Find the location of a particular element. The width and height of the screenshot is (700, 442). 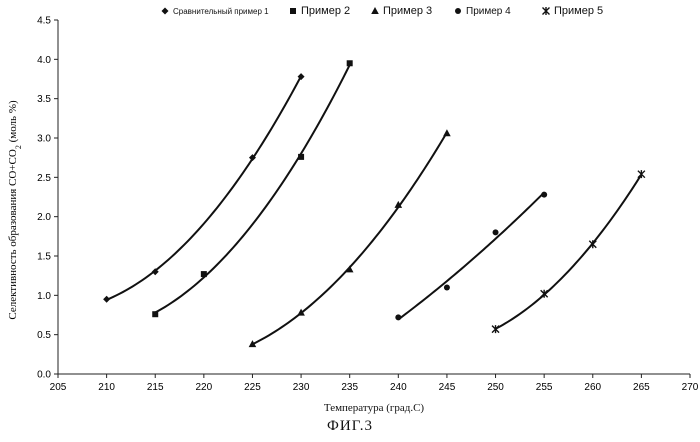

x-tick-label: 215 is located at coordinates (155, 387).